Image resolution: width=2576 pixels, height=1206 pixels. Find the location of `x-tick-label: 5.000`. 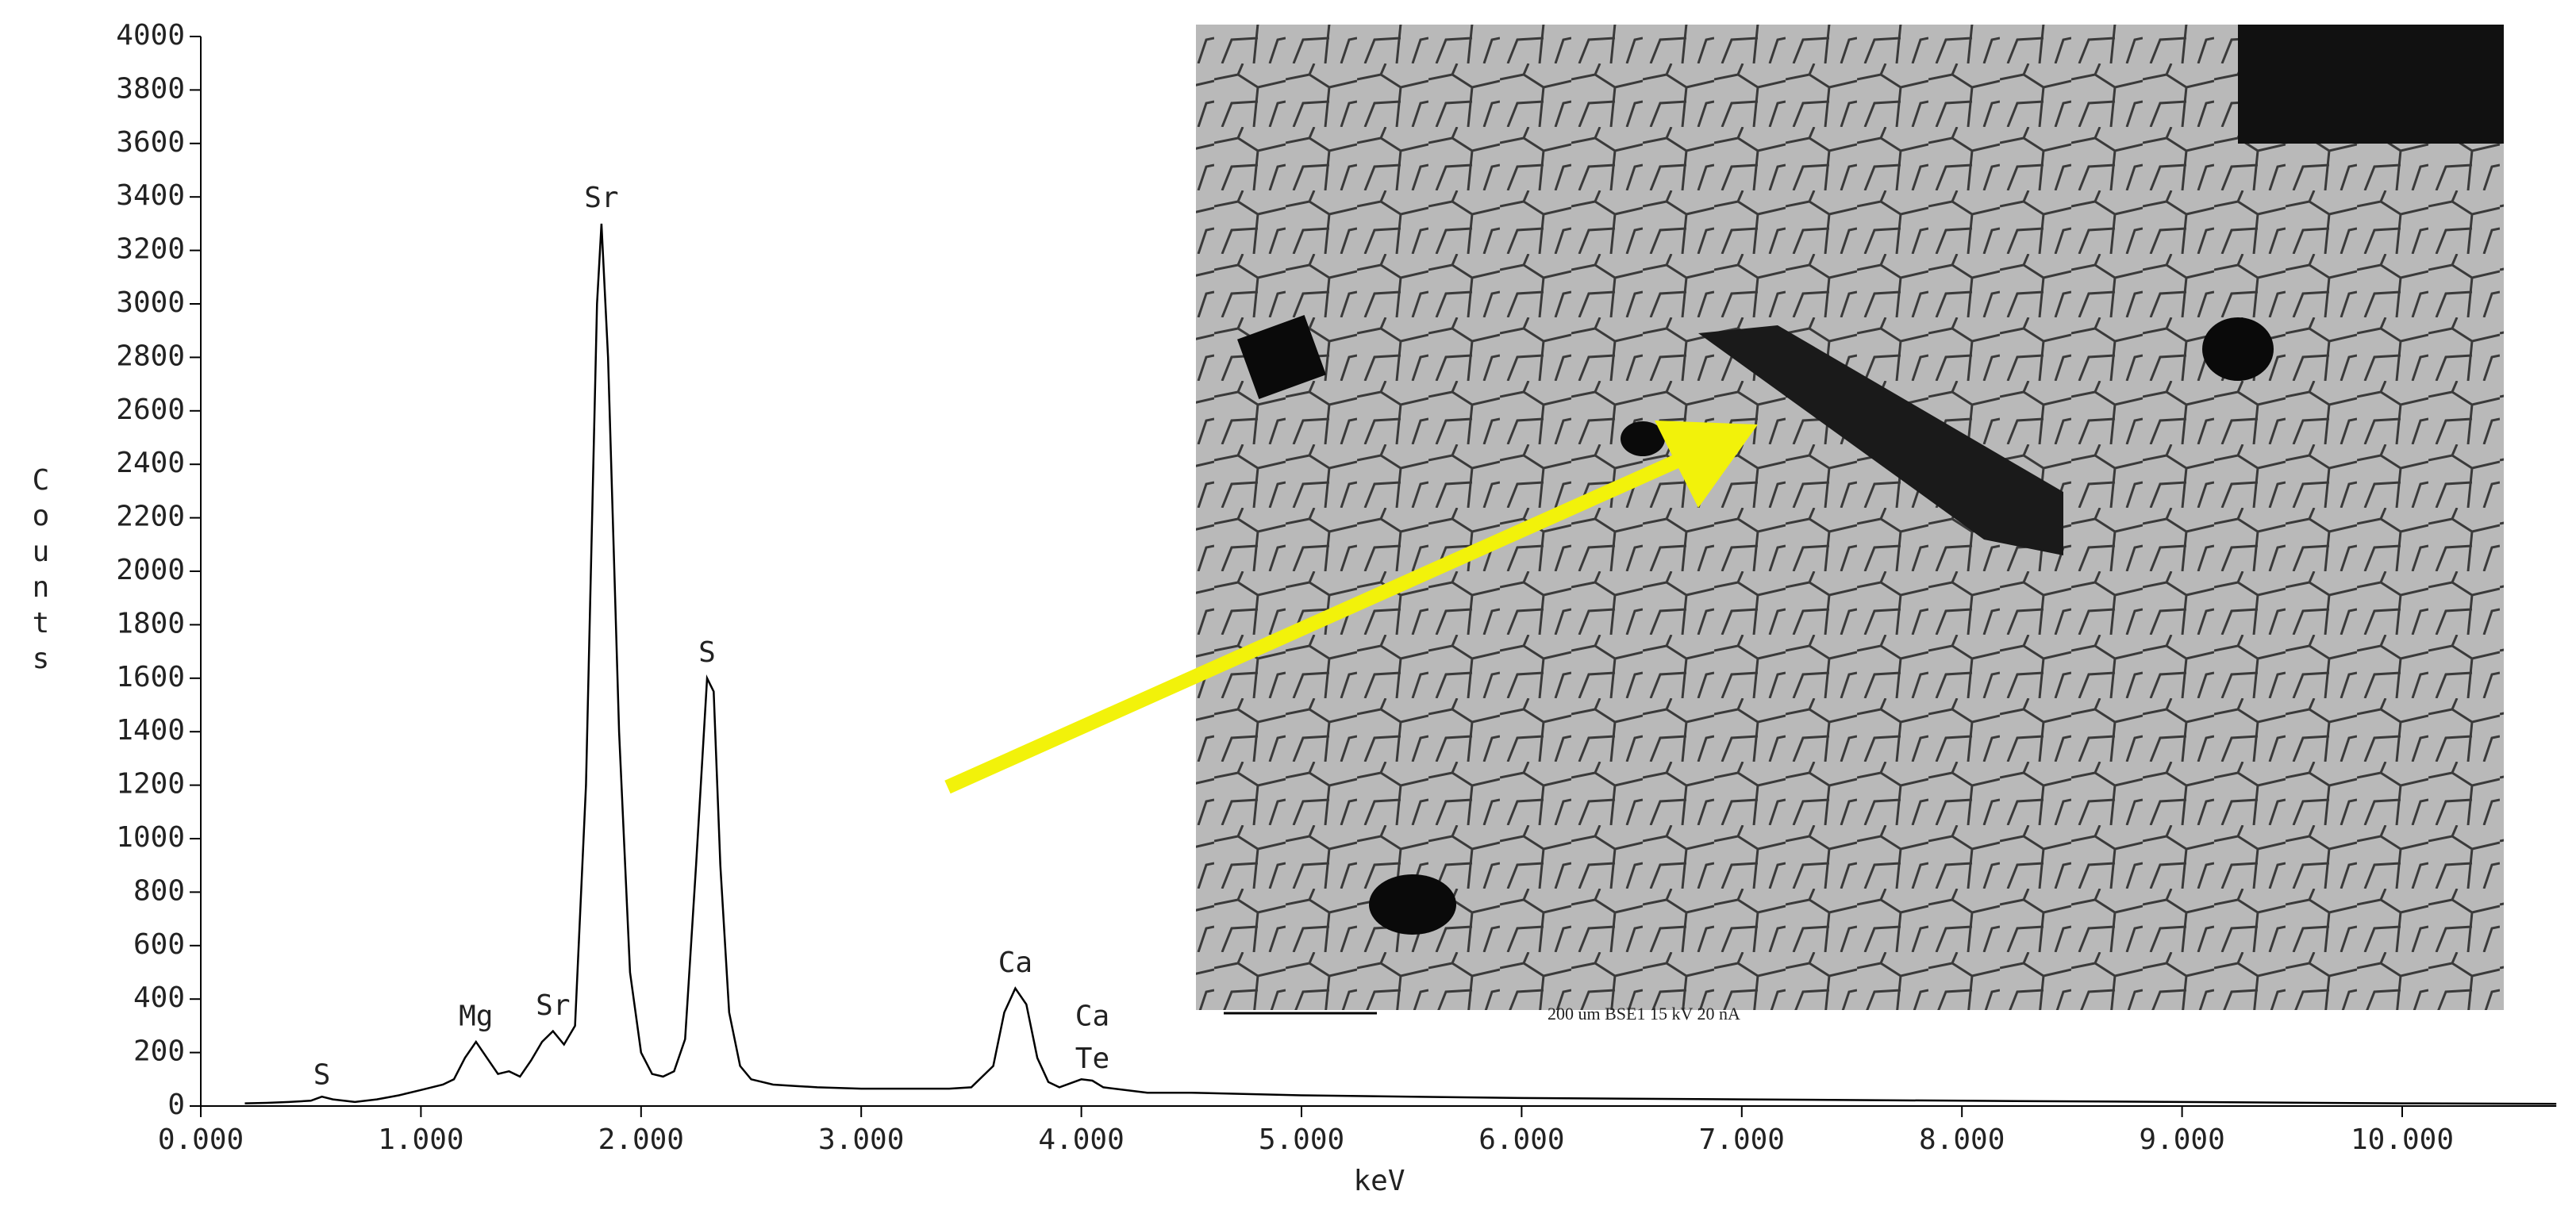

x-tick-label: 5.000 is located at coordinates (1301, 1139).